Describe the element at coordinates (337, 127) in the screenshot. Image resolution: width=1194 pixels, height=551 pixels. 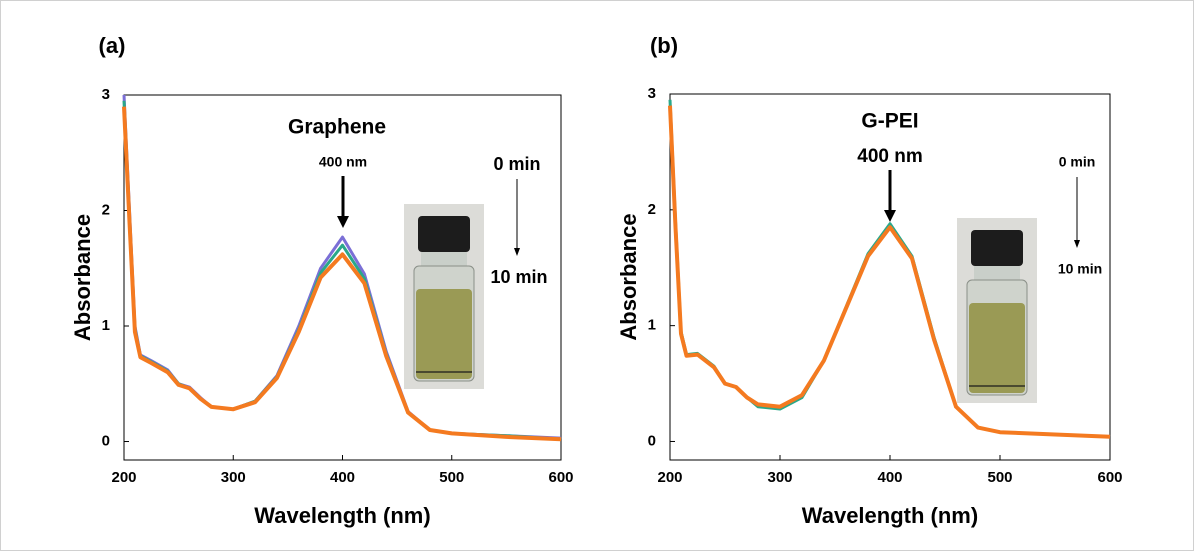
I see `chart-title: Graphene` at that location.